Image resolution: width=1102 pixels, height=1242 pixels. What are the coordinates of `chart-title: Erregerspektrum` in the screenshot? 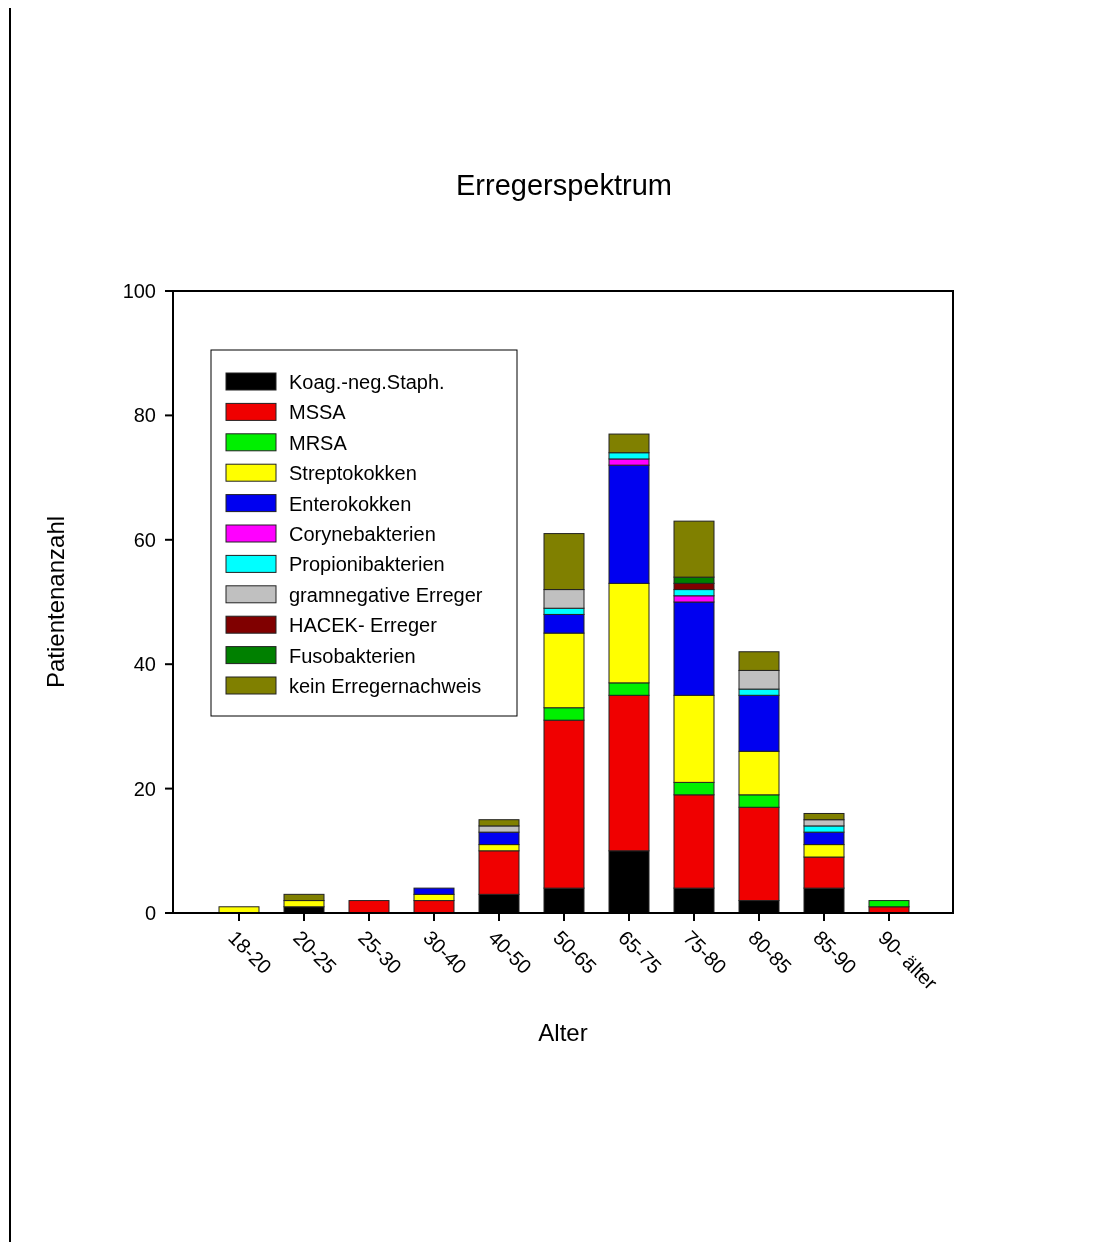 It's located at (564, 185).